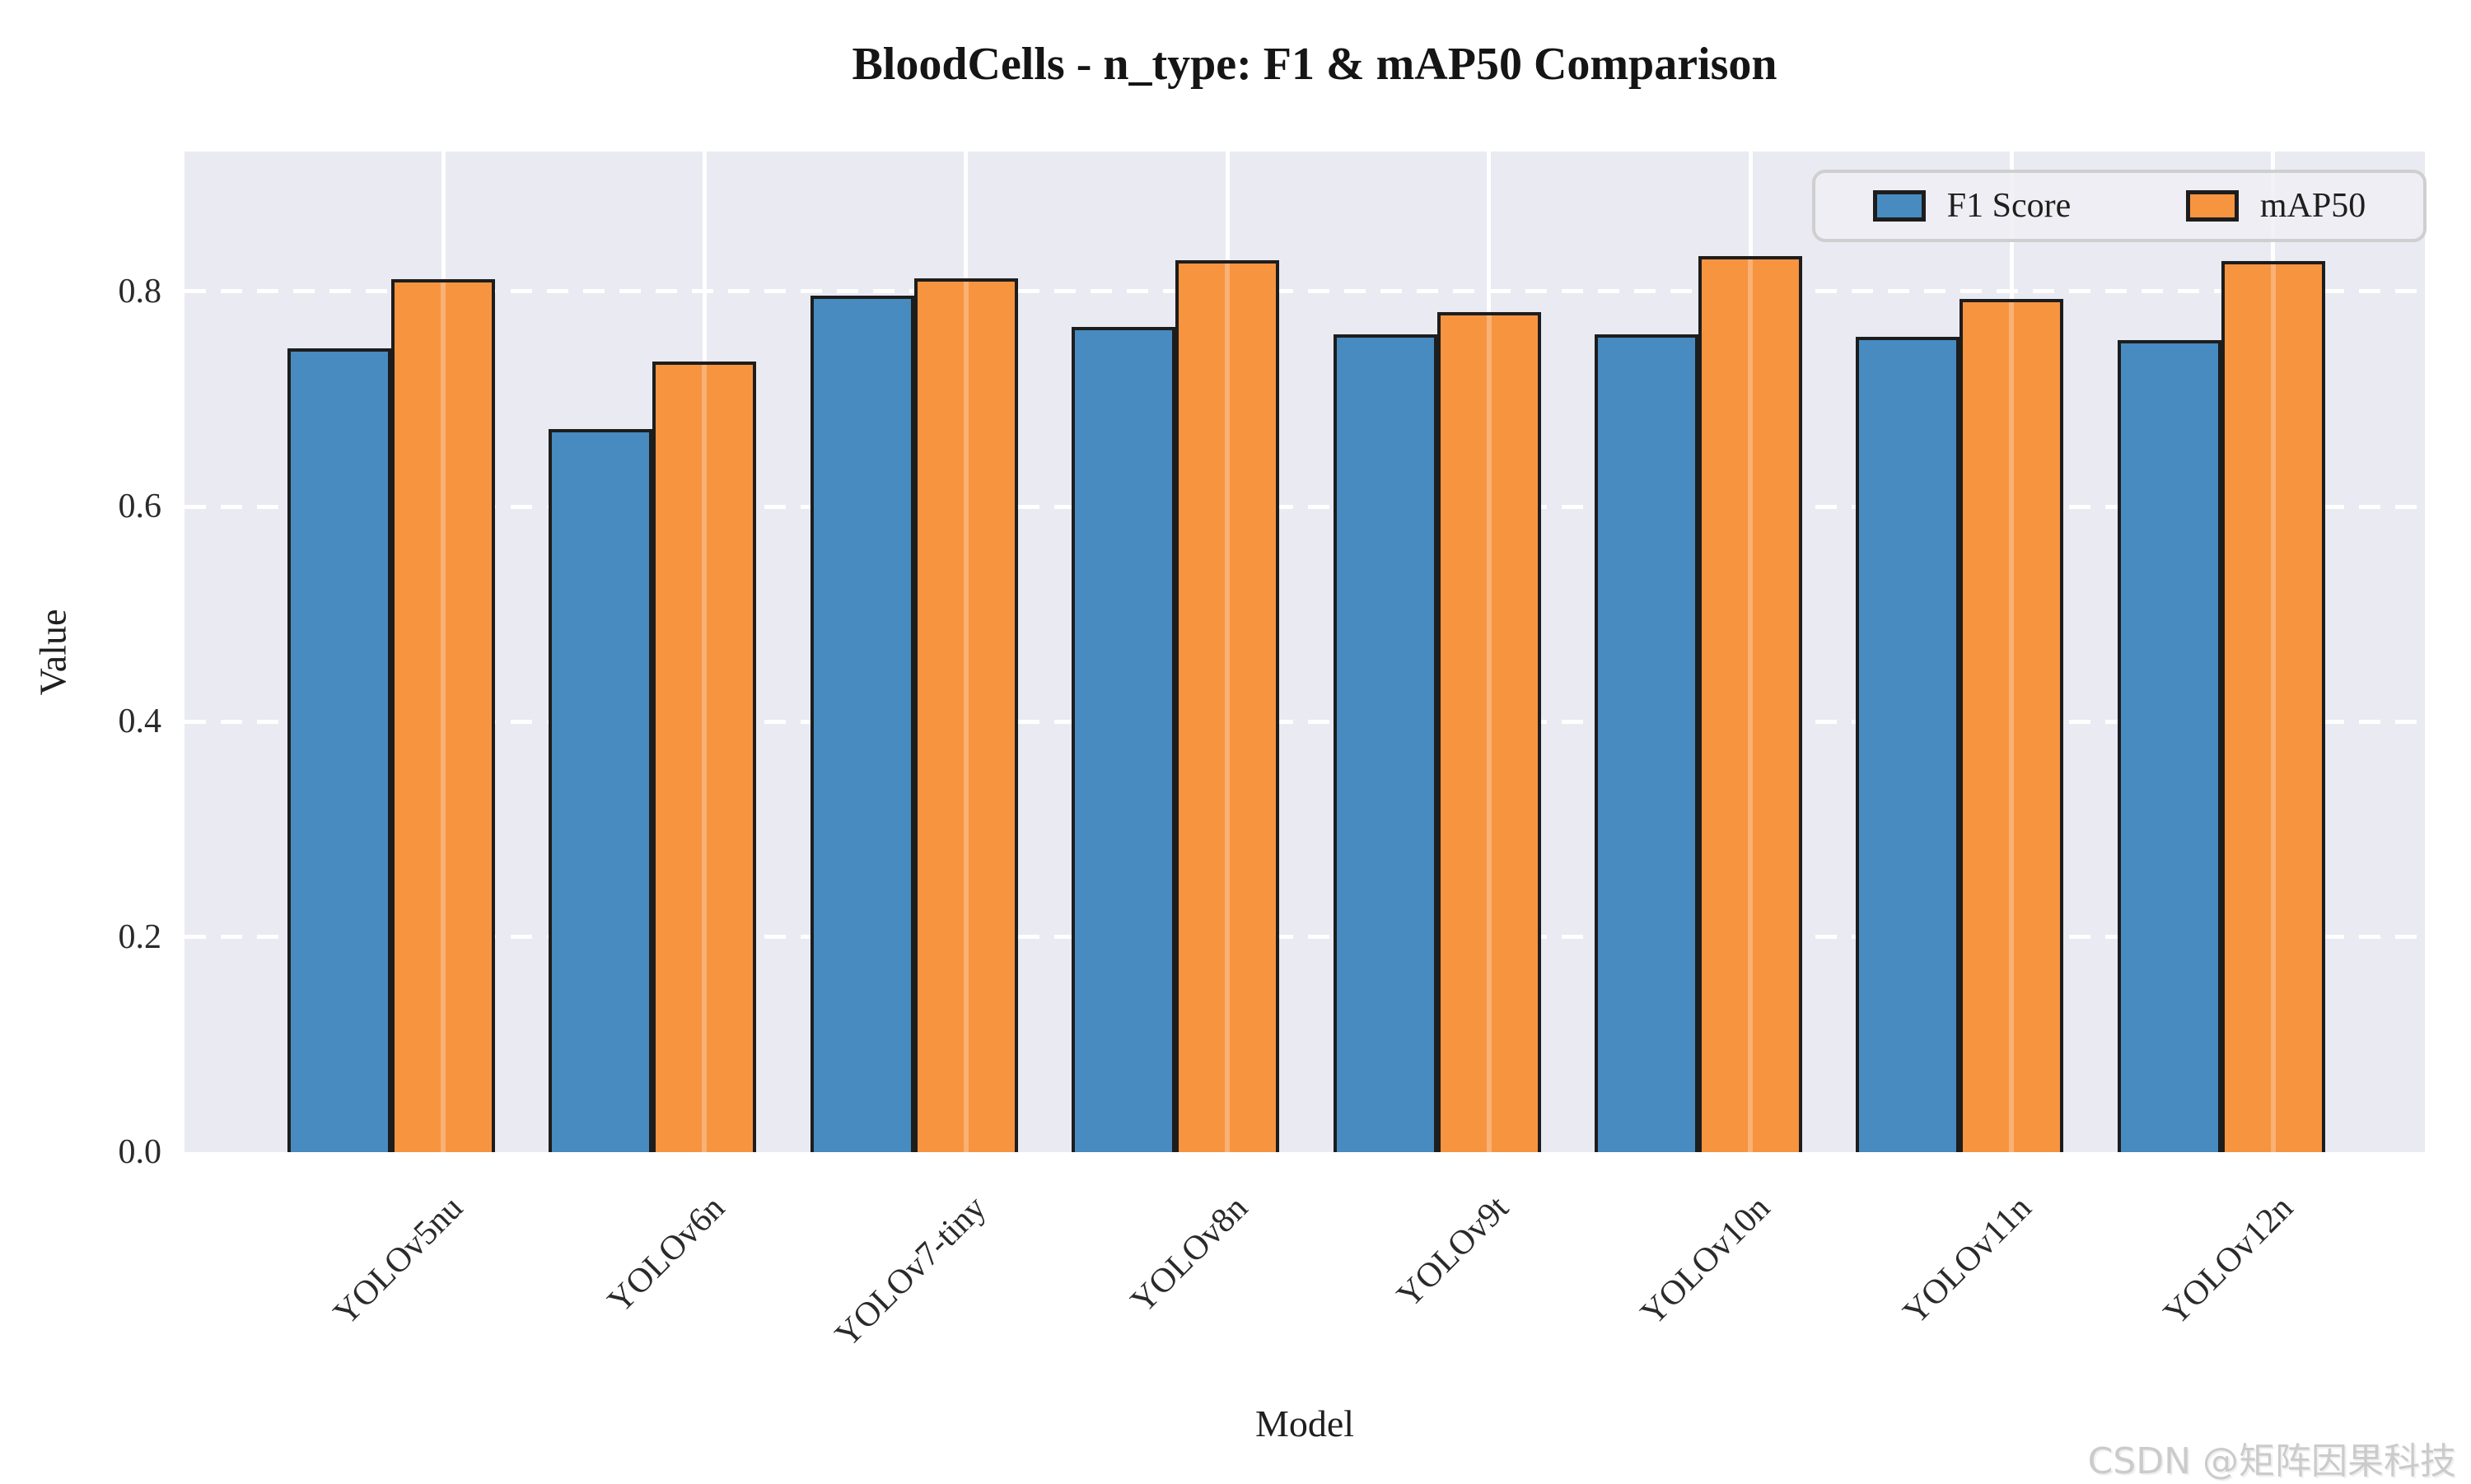  I want to click on legend-entry: mAP50, so click(2275, 206).